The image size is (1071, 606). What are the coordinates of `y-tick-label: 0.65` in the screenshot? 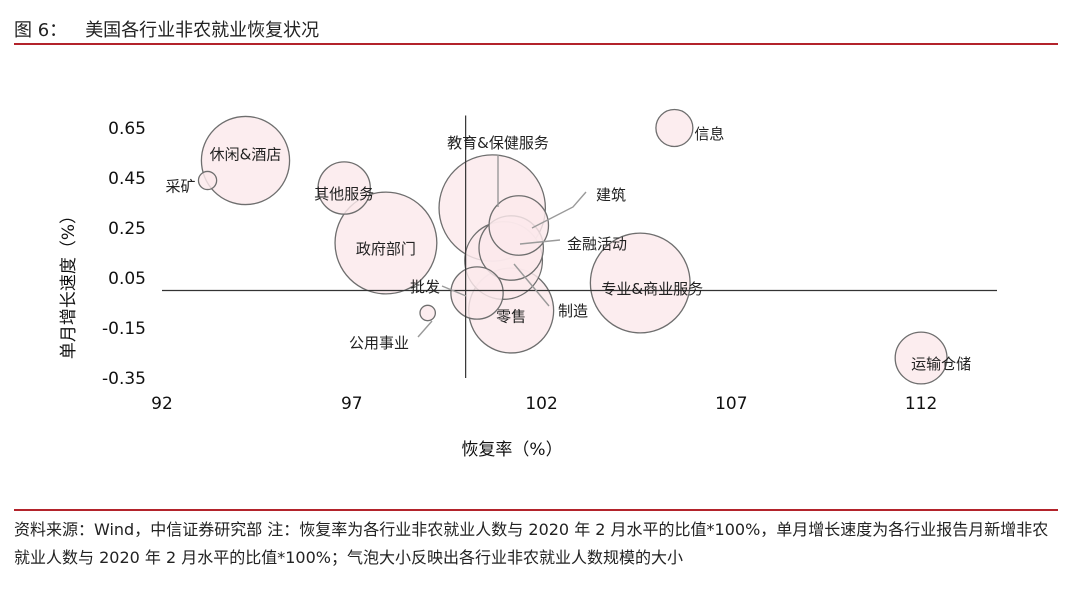 It's located at (127, 129).